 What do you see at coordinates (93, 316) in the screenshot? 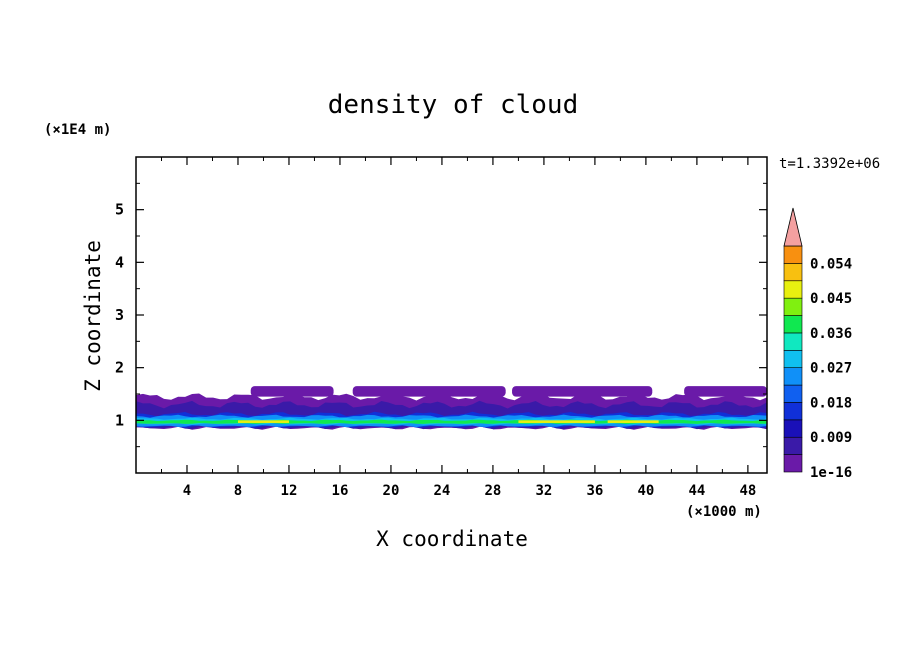
I see `y-axis-label: Z coordinate` at bounding box center [93, 316].